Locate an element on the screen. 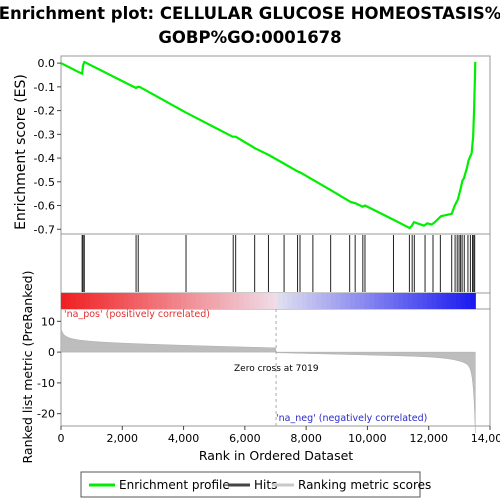 The height and width of the screenshot is (500, 500). x-tick-label: 6,000 is located at coordinates (245, 438).